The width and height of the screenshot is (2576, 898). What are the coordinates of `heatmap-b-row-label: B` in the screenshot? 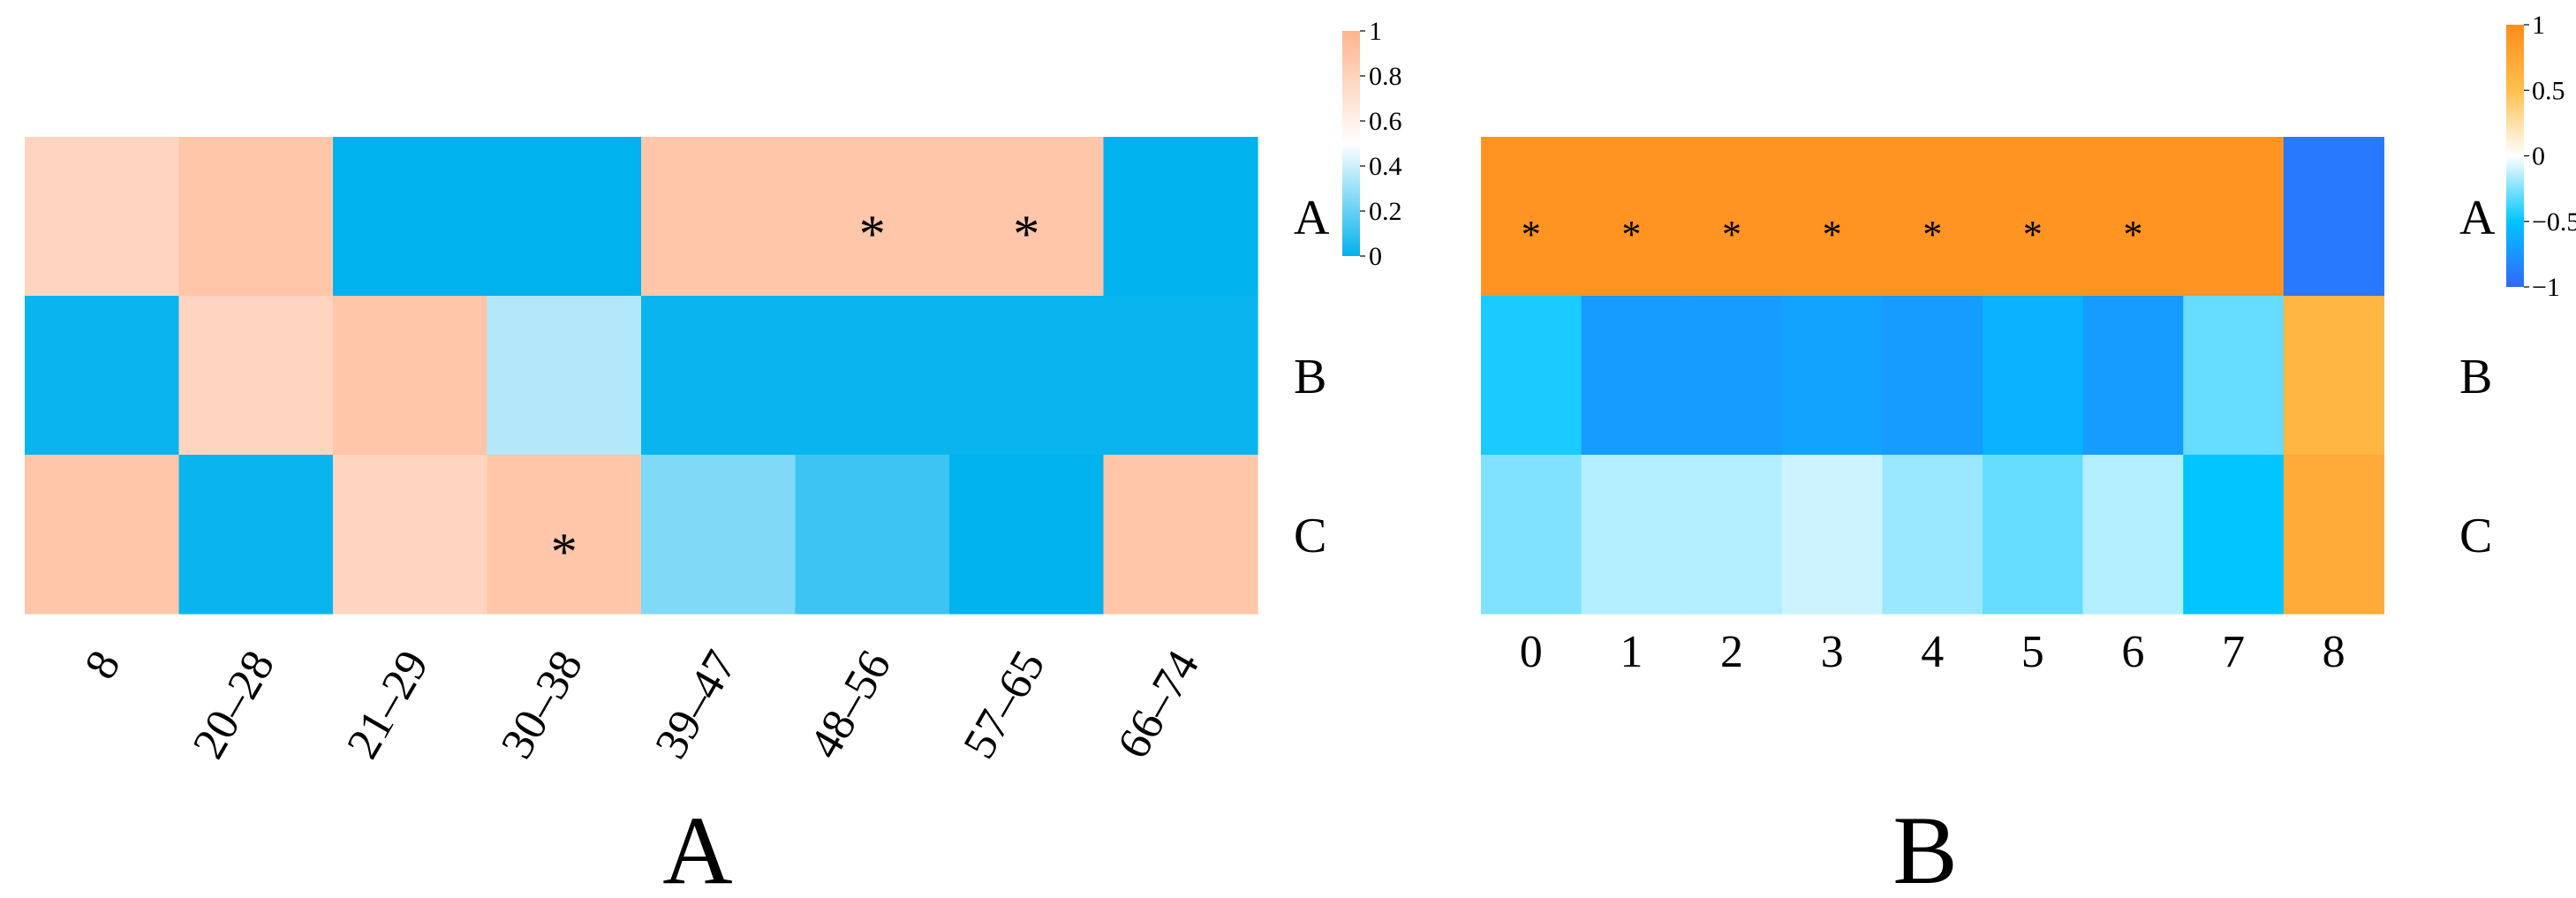 It's located at (2475, 377).